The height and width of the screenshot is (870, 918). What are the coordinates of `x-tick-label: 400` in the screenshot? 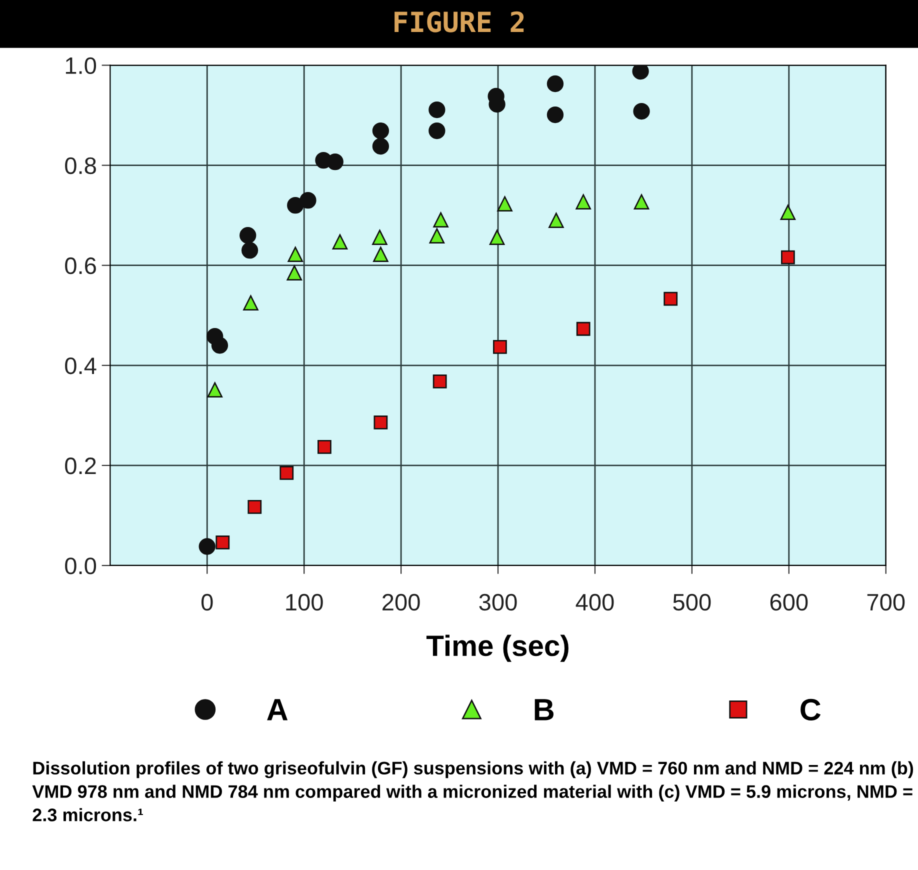 It's located at (595, 602).